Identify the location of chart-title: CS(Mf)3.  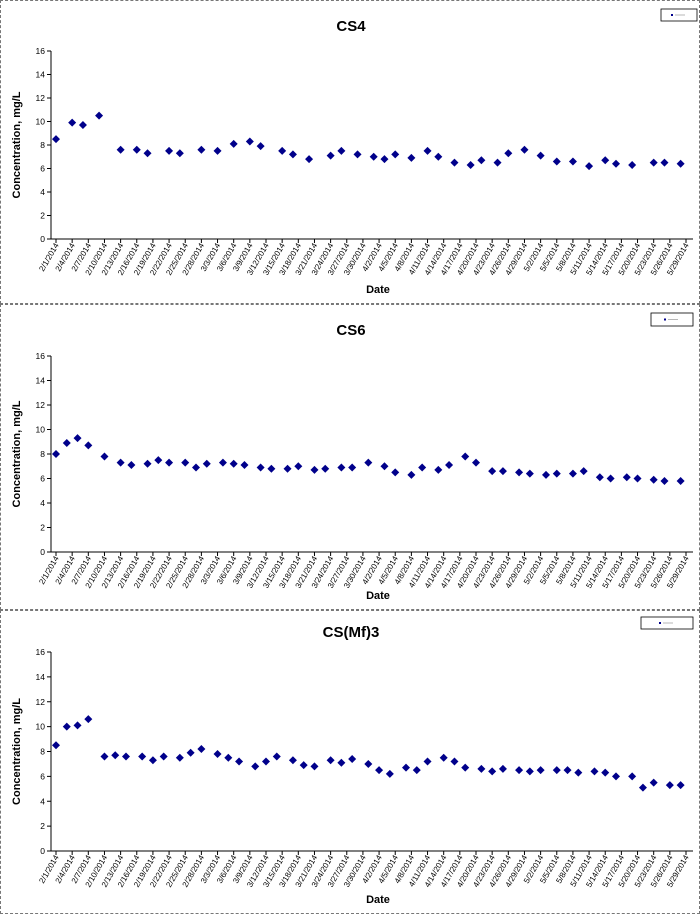
(351, 632).